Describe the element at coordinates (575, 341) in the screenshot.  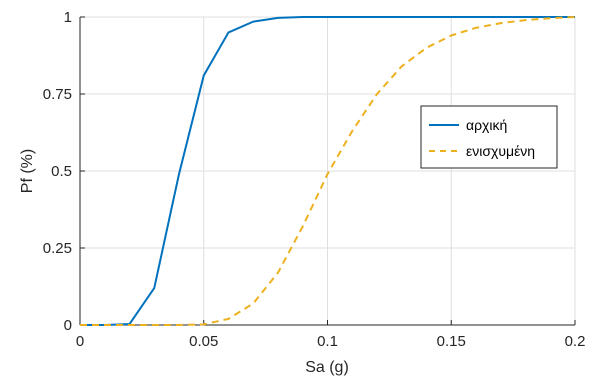
I see `x-tick-label: 0.2` at that location.